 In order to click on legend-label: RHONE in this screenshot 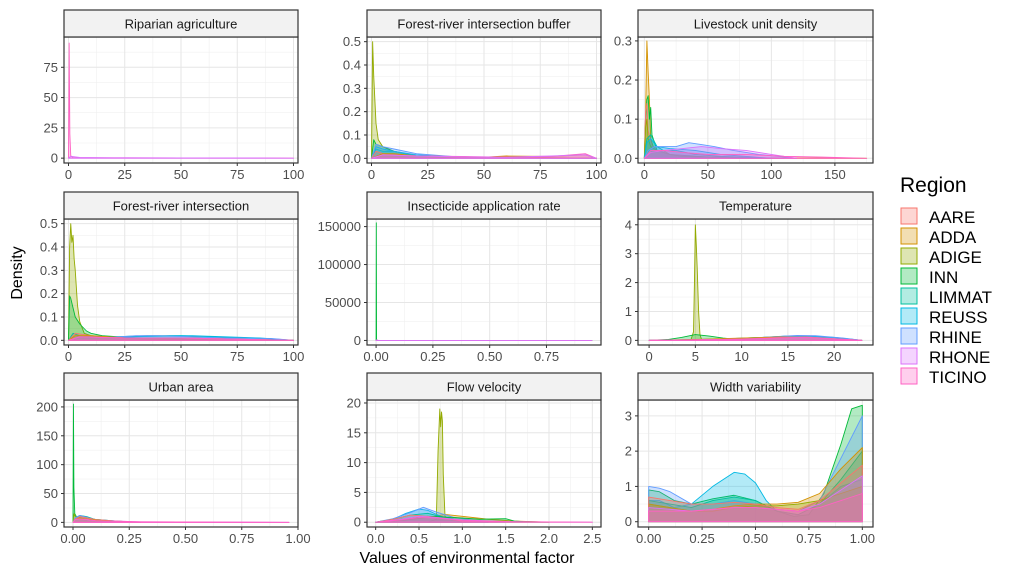, I will do `click(959, 357)`.